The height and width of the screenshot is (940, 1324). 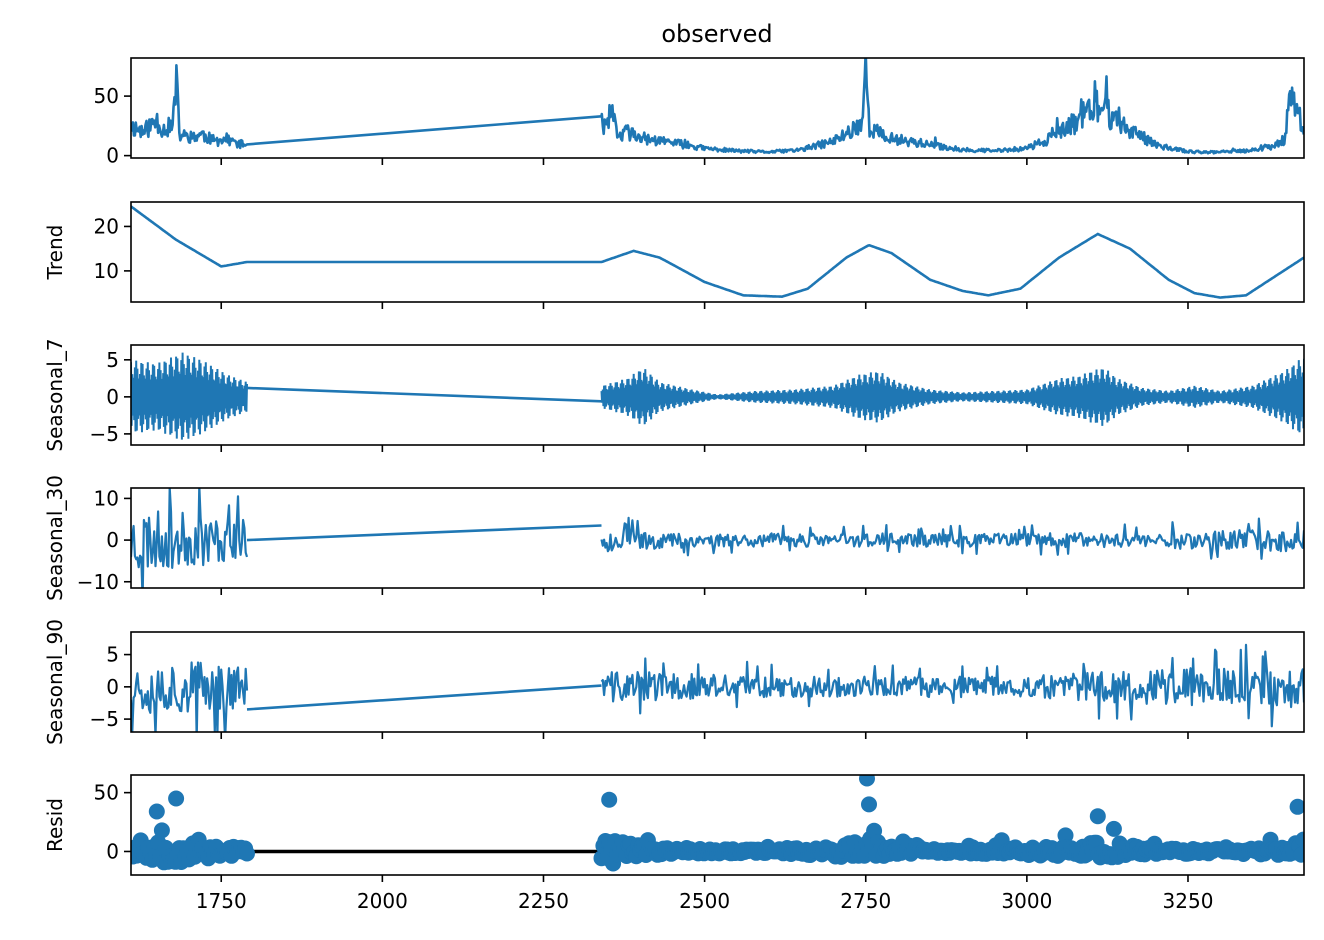 I want to click on trend-axes-frame, so click(x=717, y=252).